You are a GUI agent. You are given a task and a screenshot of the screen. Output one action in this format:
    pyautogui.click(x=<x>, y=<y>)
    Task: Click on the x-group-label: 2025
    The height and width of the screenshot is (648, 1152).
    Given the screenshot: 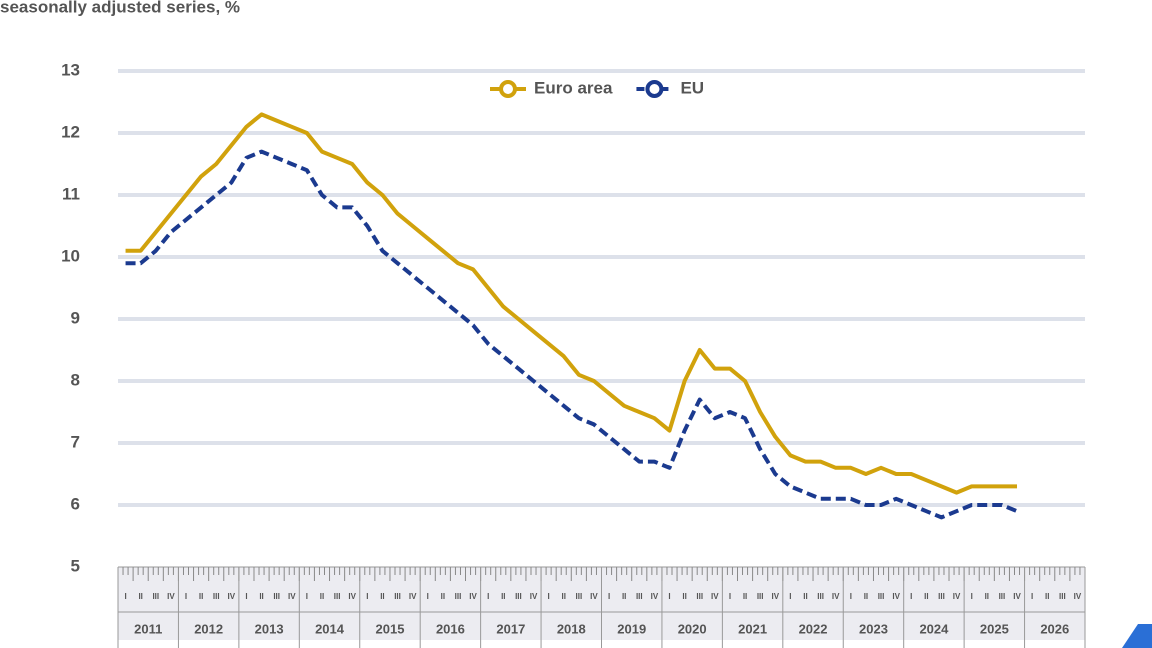 What is the action you would take?
    pyautogui.click(x=994, y=628)
    